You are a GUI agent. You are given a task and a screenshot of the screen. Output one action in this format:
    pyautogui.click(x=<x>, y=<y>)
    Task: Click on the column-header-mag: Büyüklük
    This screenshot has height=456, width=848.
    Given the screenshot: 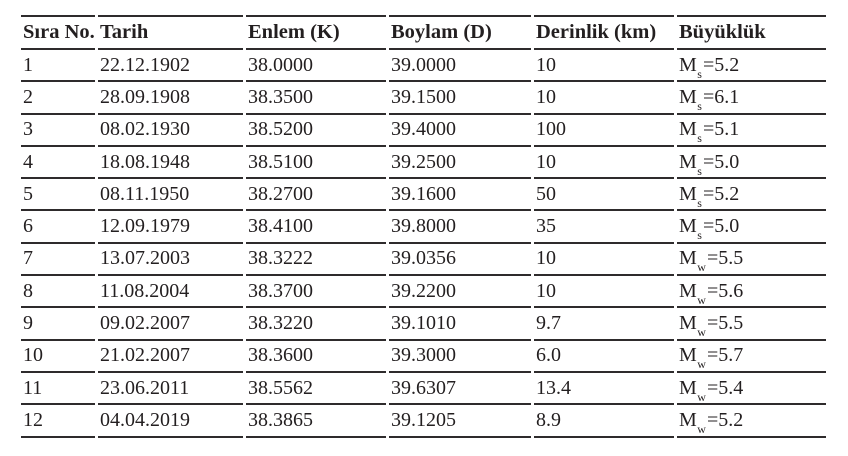 What is the action you would take?
    pyautogui.click(x=751, y=32)
    